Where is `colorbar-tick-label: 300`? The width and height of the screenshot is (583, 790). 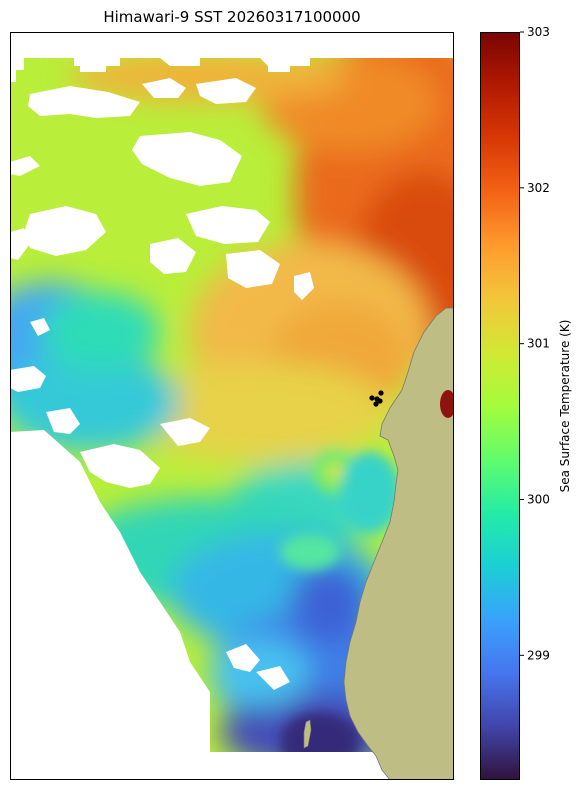 colorbar-tick-label: 300 is located at coordinates (538, 500).